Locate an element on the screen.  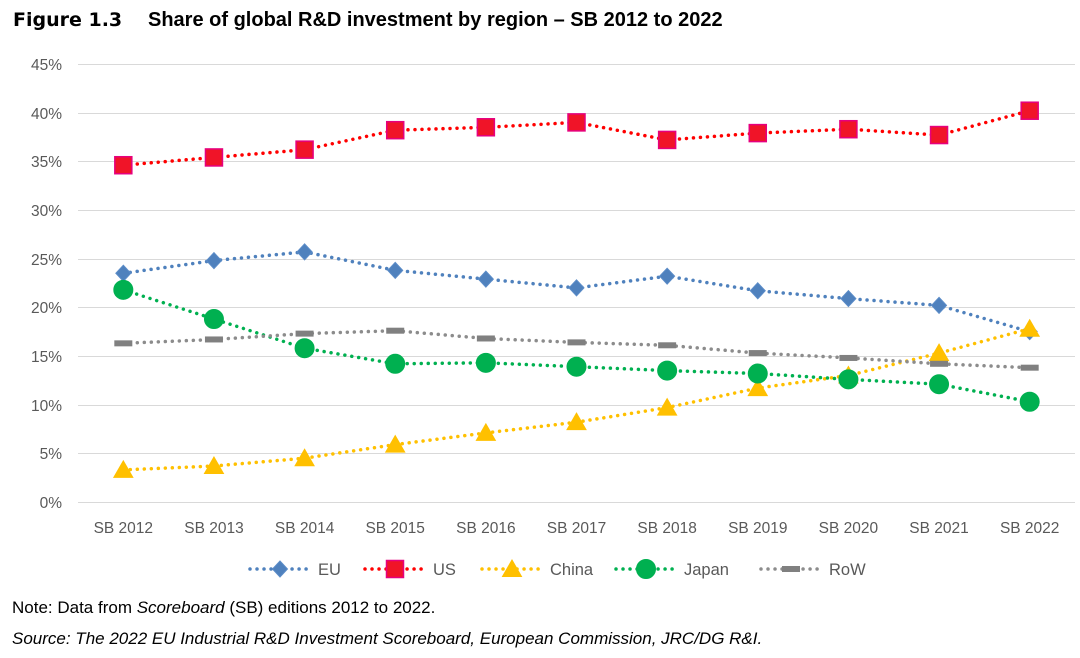
legend: EU US China Japan RoW is located at coordinates (557, 568).